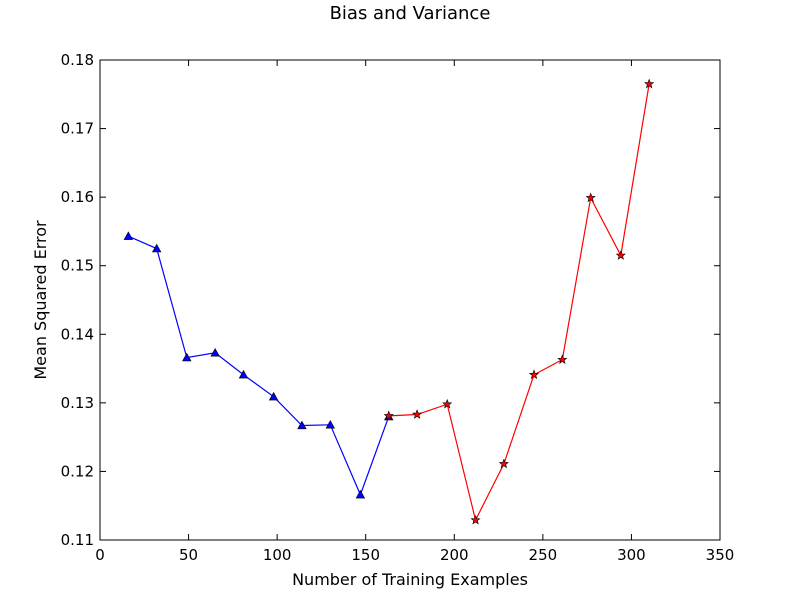 The image size is (800, 600). I want to click on y-tick-label: 0.11, so click(77, 540).